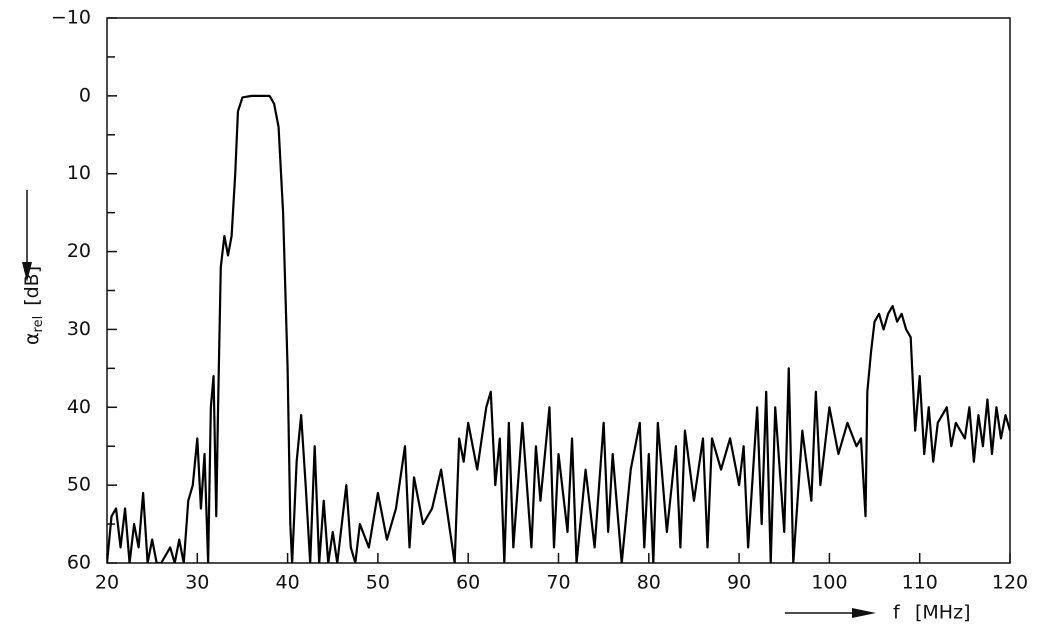  Describe the element at coordinates (38, 324) in the screenshot. I see `y-label-sub: rel` at that location.